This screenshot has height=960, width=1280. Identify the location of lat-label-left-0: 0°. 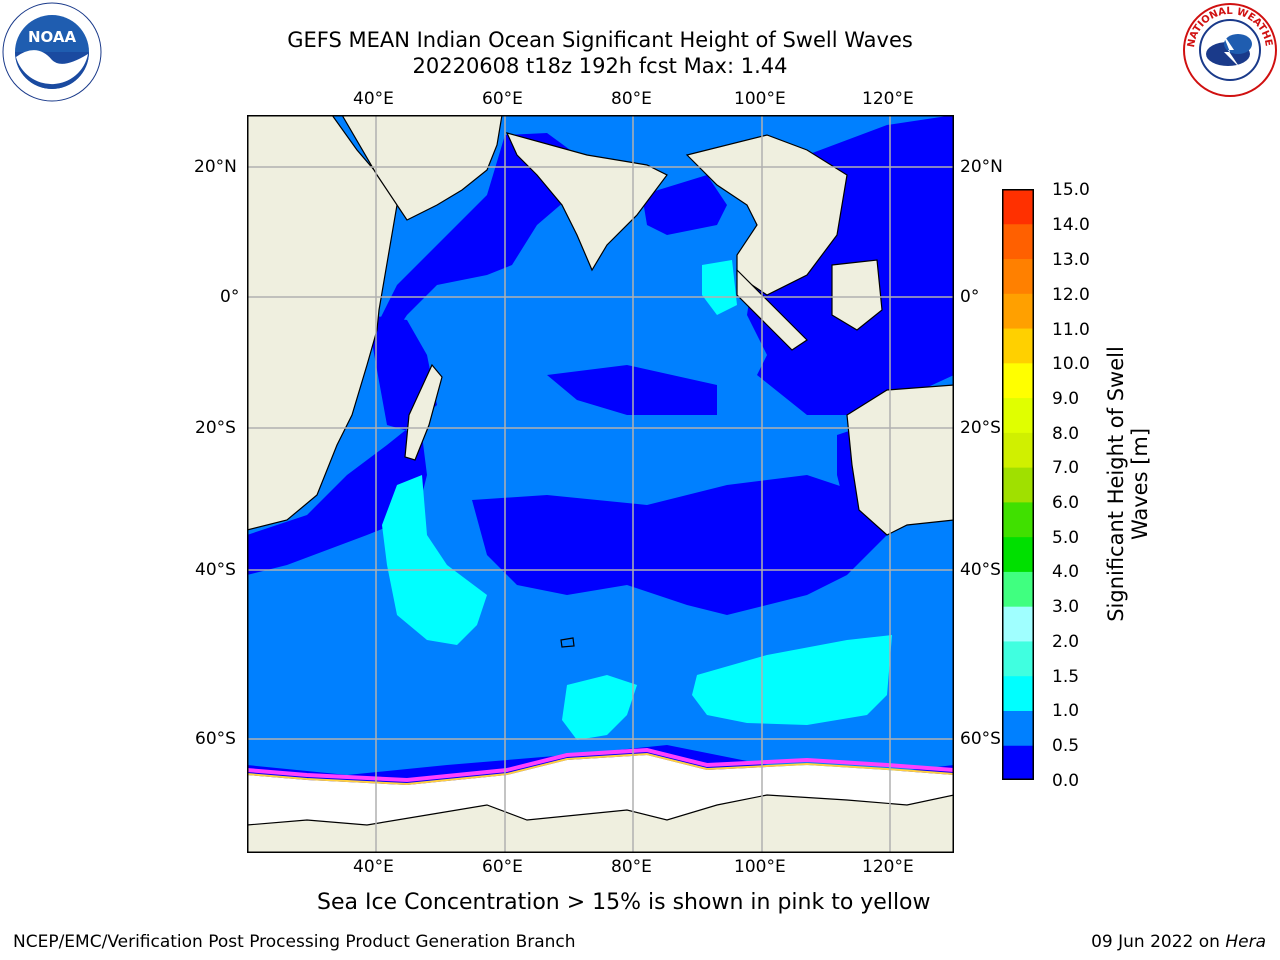
(230, 297).